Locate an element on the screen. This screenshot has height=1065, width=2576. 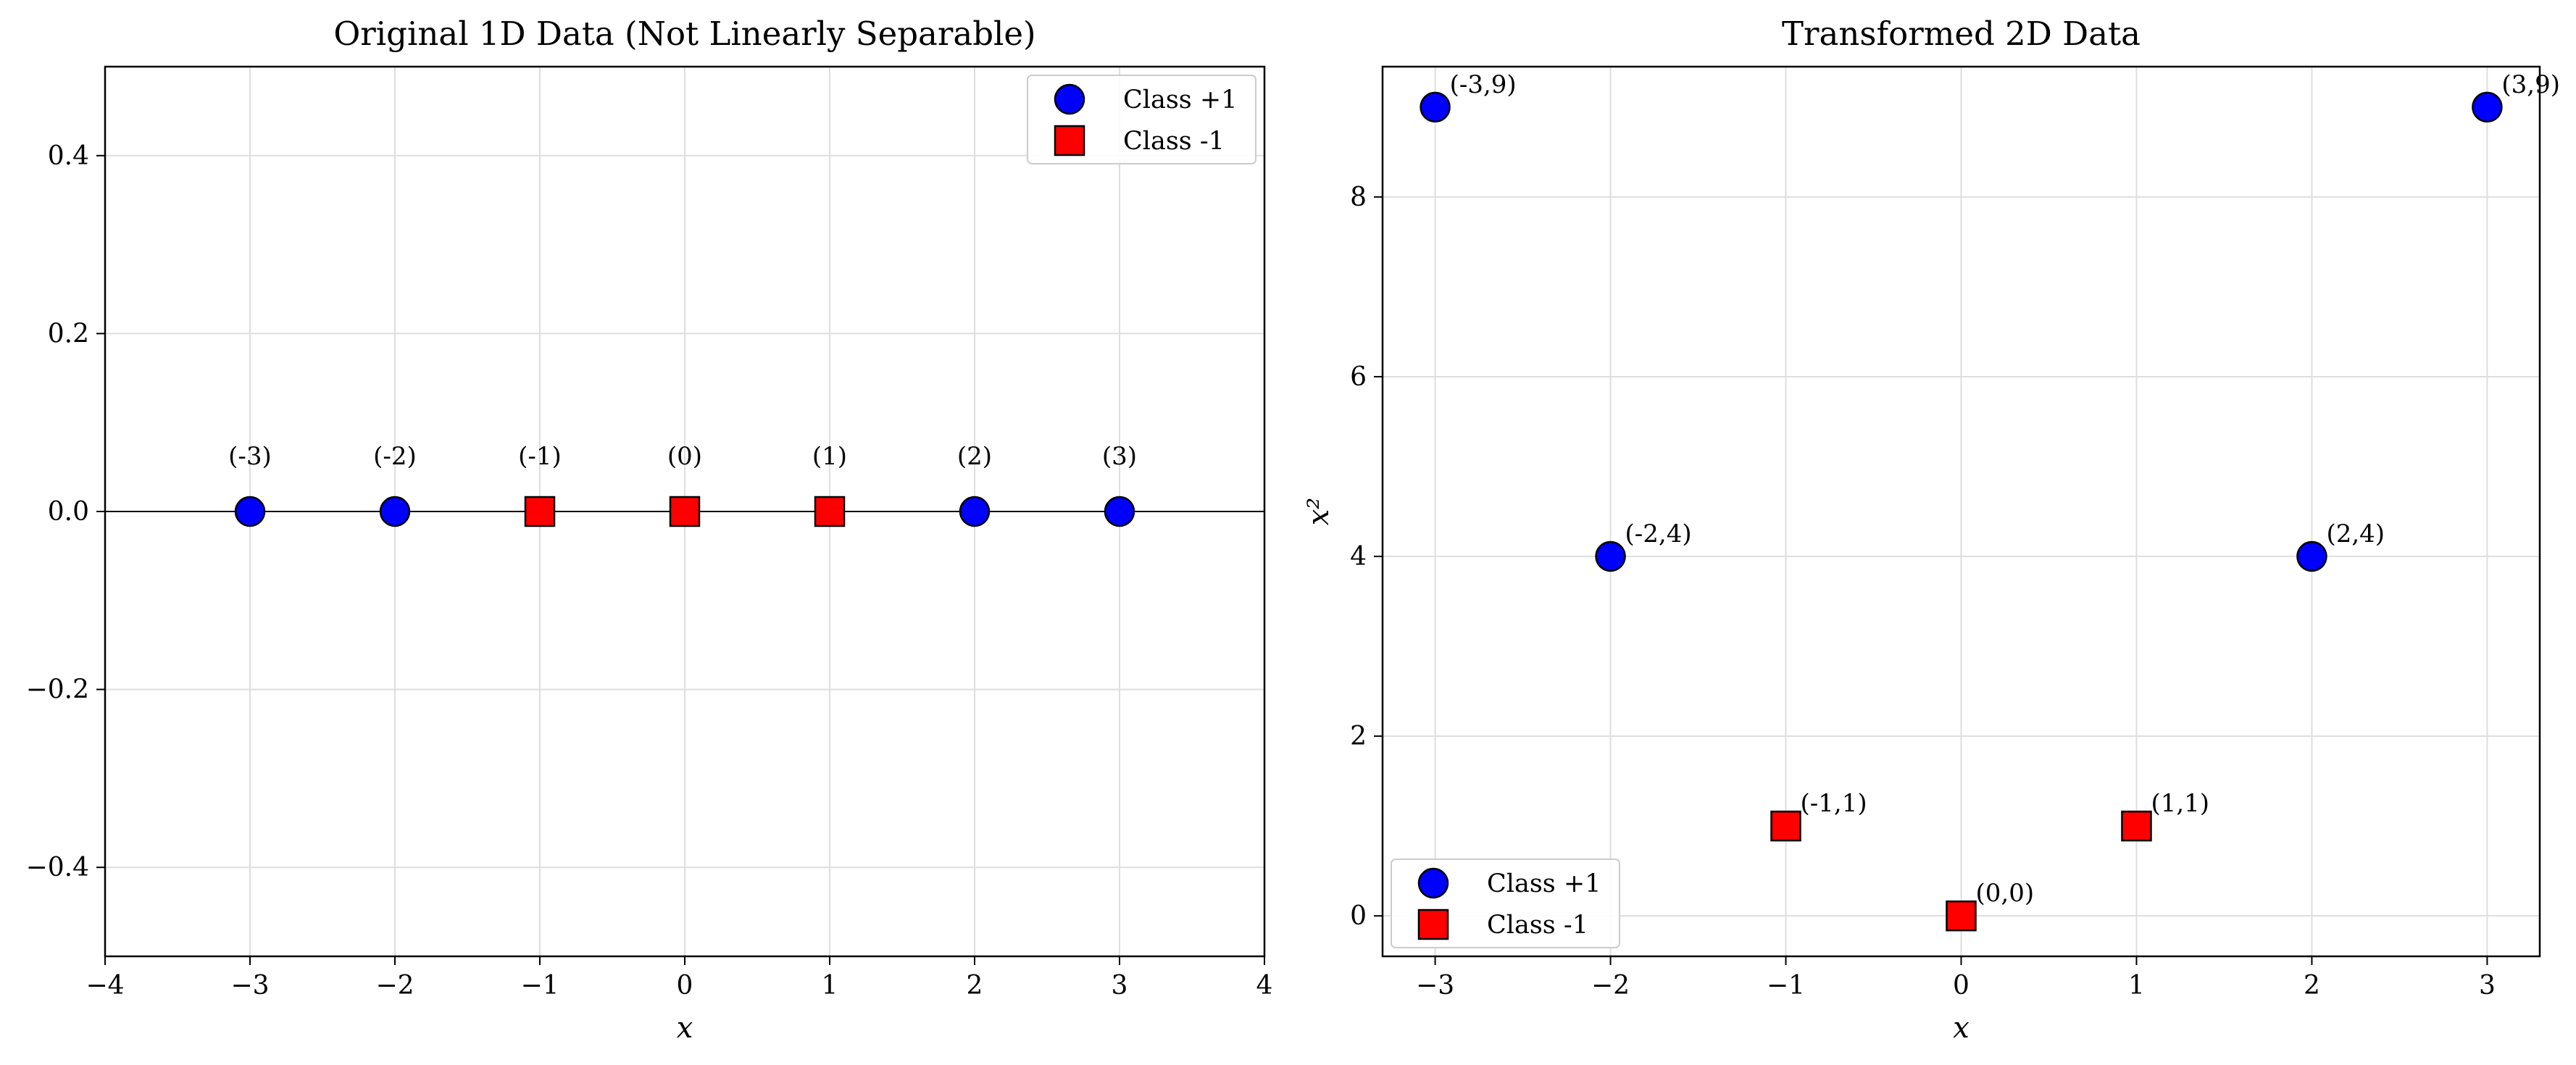
y-tick-label: 0.4 is located at coordinates (68, 156).